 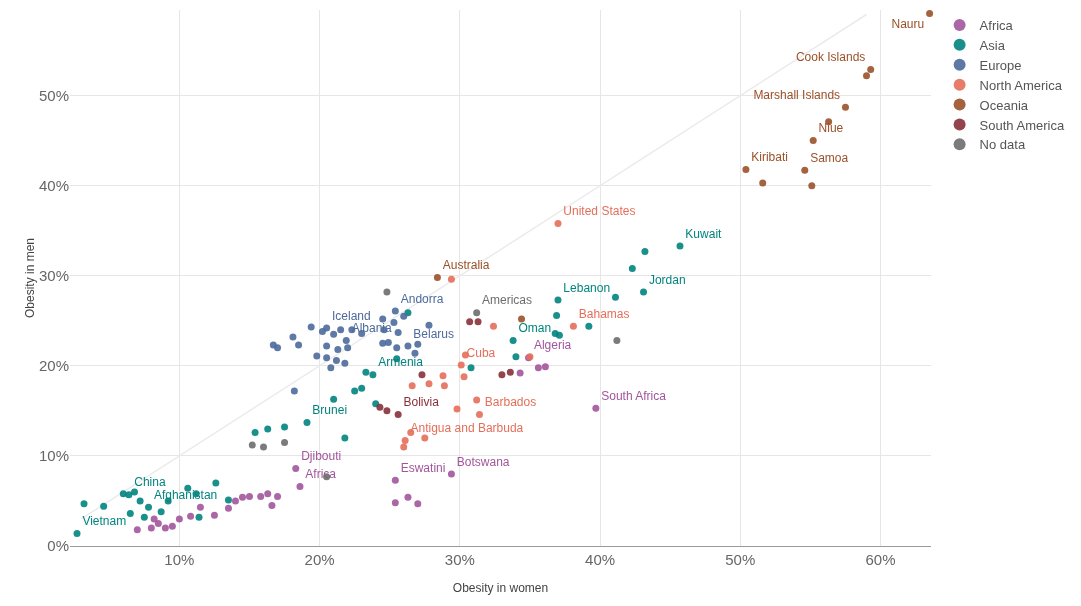 What do you see at coordinates (1000, 65) in the screenshot?
I see `legend-label: Europe` at bounding box center [1000, 65].